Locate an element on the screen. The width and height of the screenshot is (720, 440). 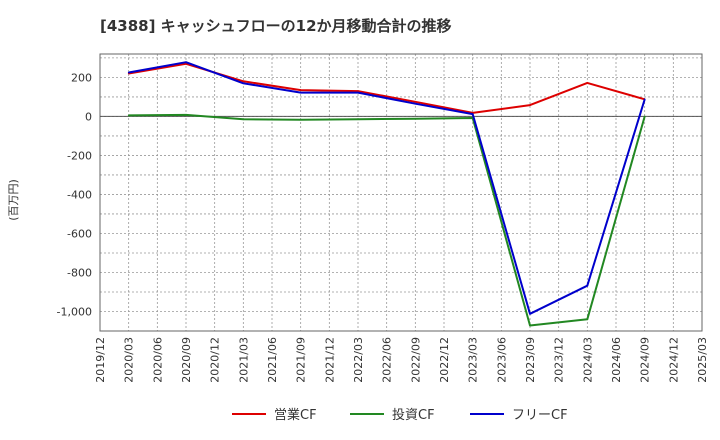
x-tick-label: 2023/06 is located at coordinates (501, 360).